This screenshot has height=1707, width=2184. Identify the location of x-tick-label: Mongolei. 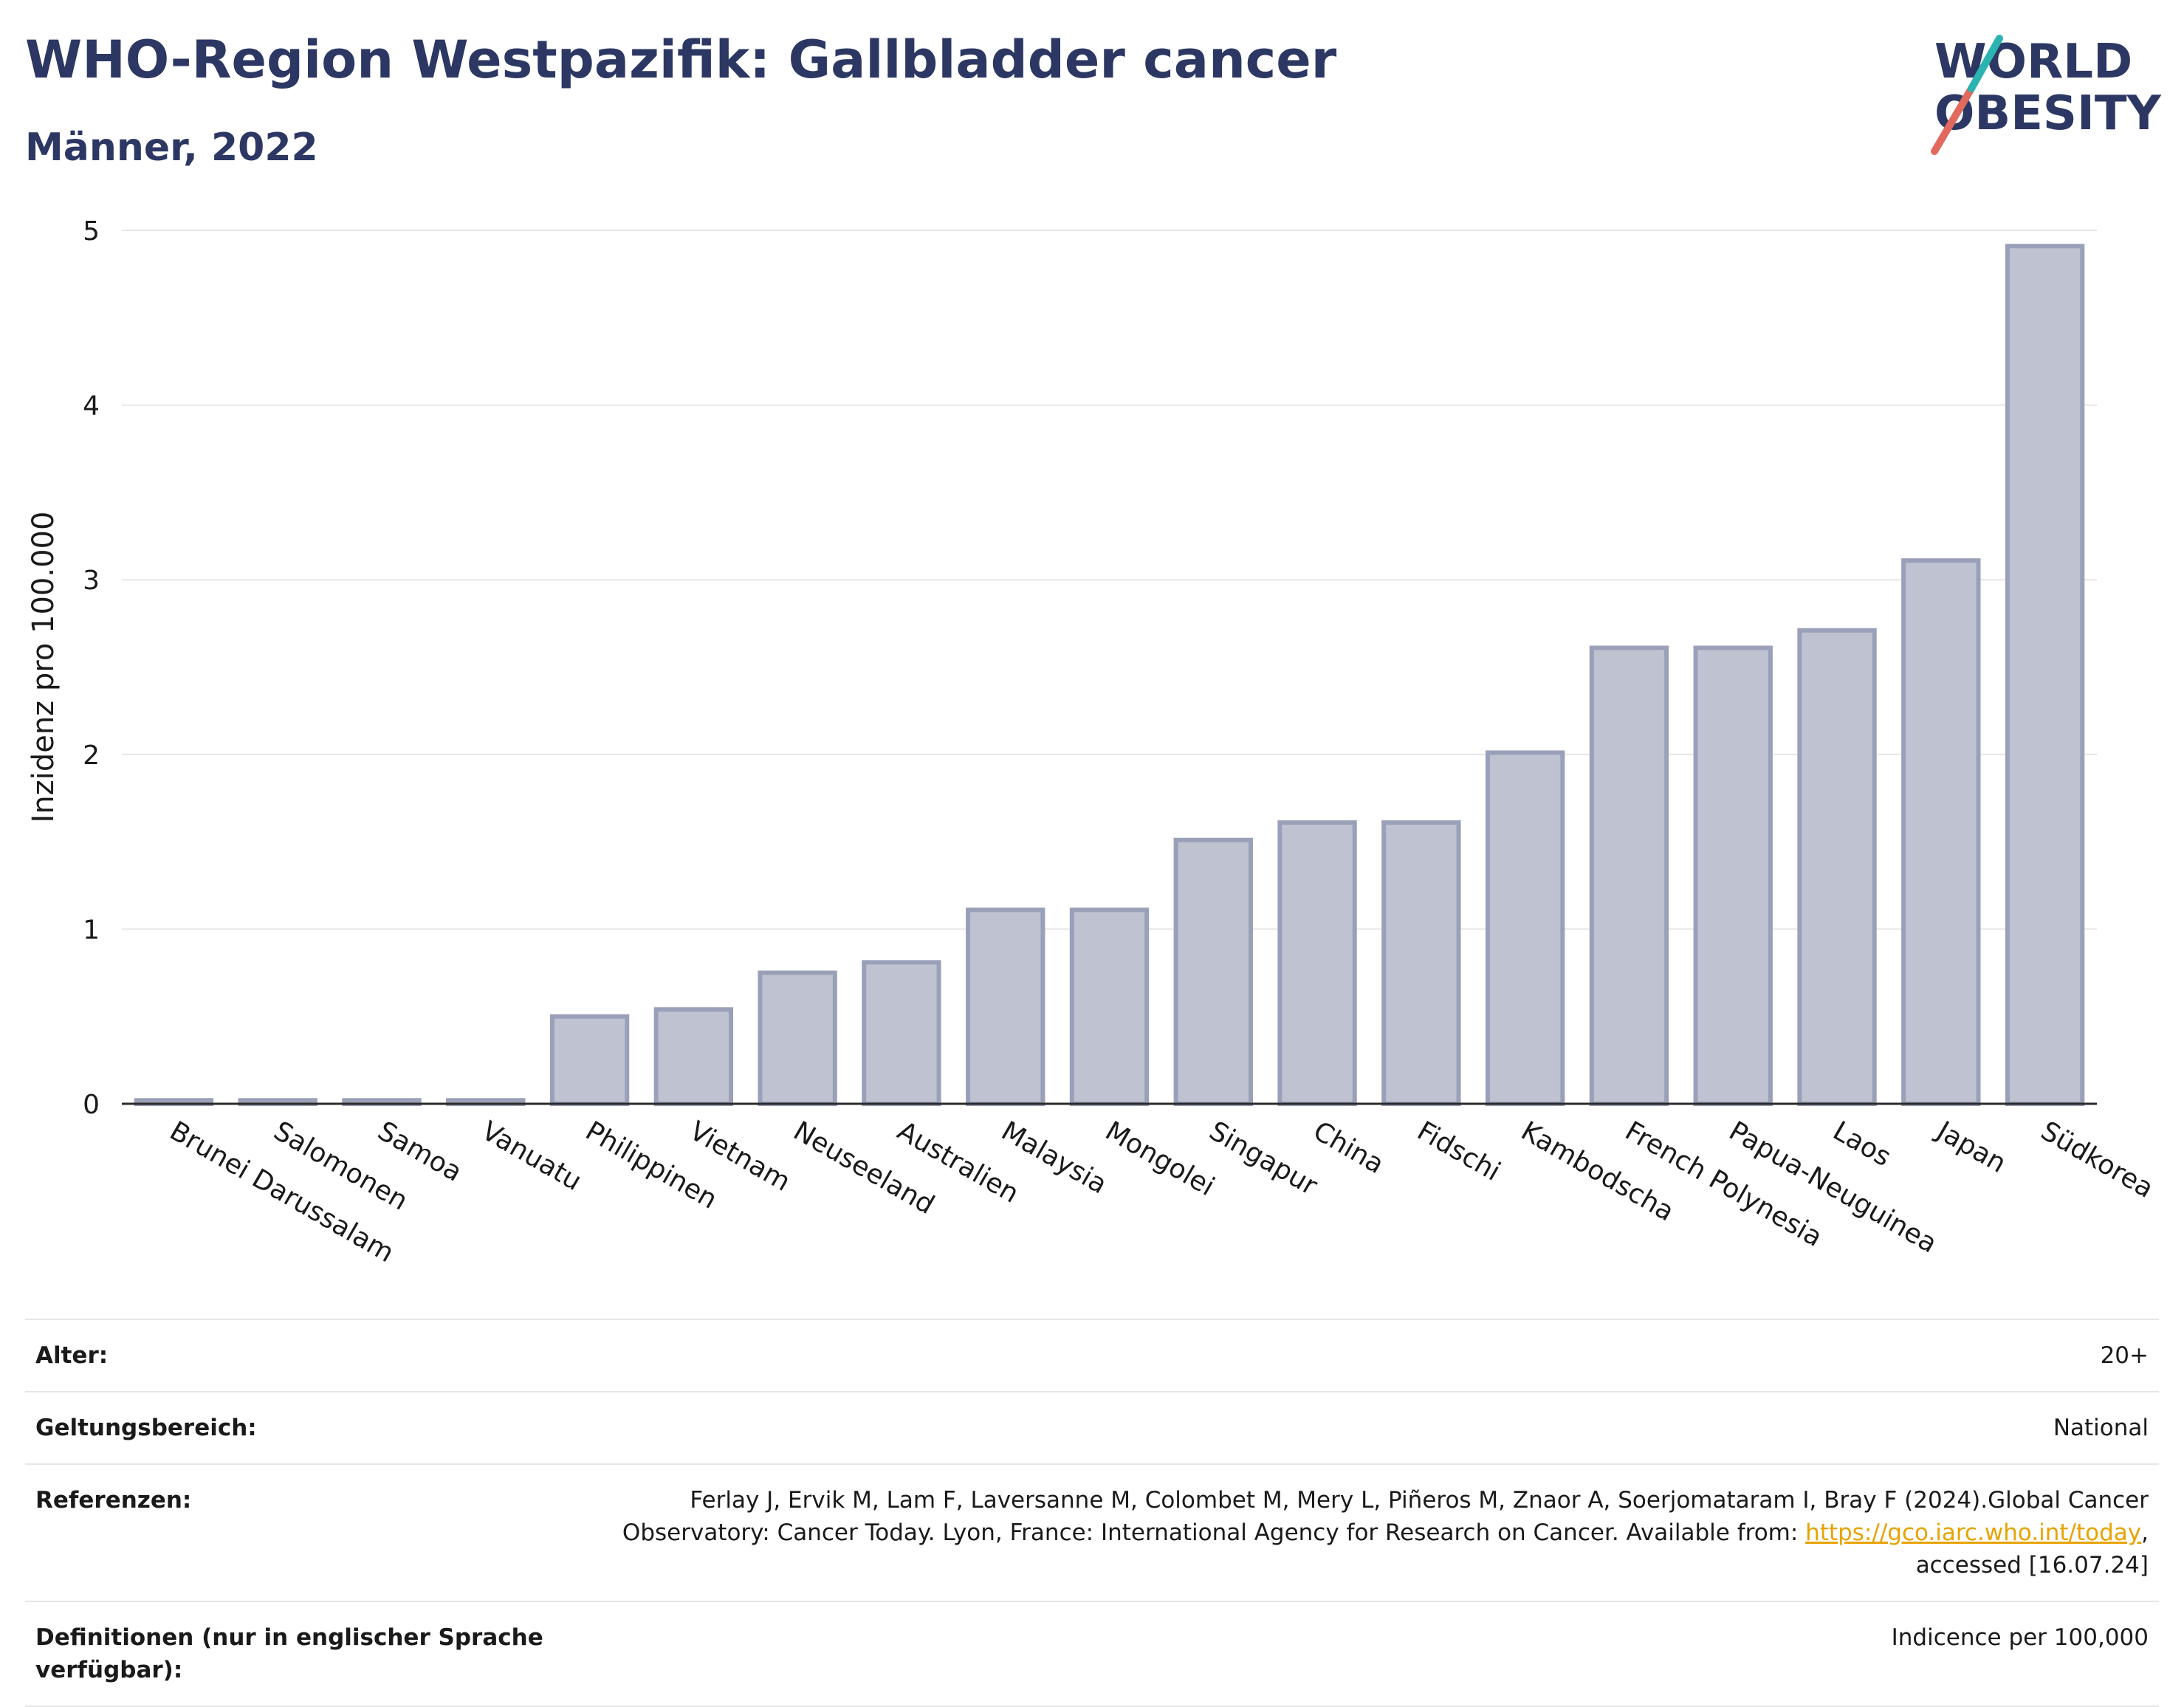
(1160, 1159).